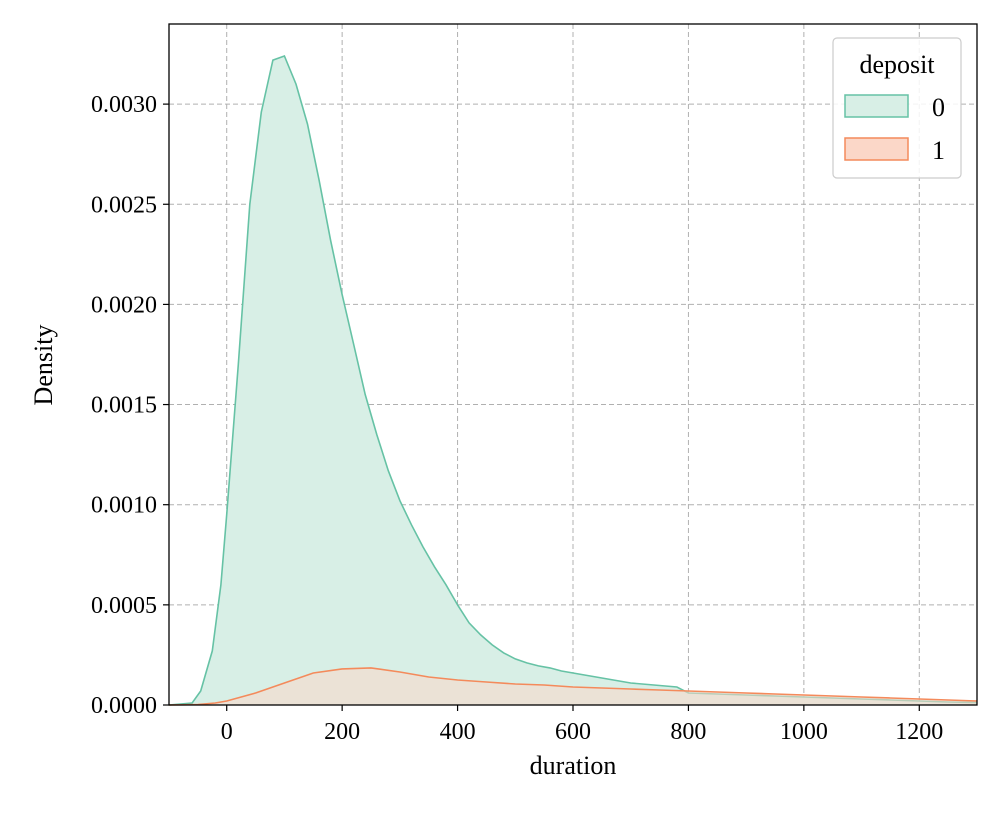 The width and height of the screenshot is (1005, 826). I want to click on x-tick-label-3: 600, so click(573, 732).